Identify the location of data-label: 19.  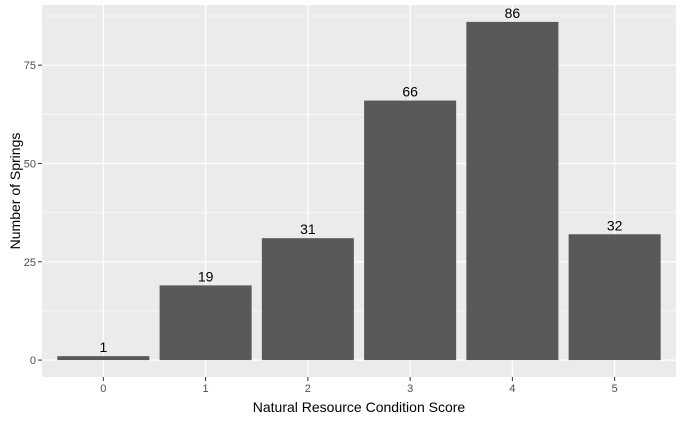
(206, 276).